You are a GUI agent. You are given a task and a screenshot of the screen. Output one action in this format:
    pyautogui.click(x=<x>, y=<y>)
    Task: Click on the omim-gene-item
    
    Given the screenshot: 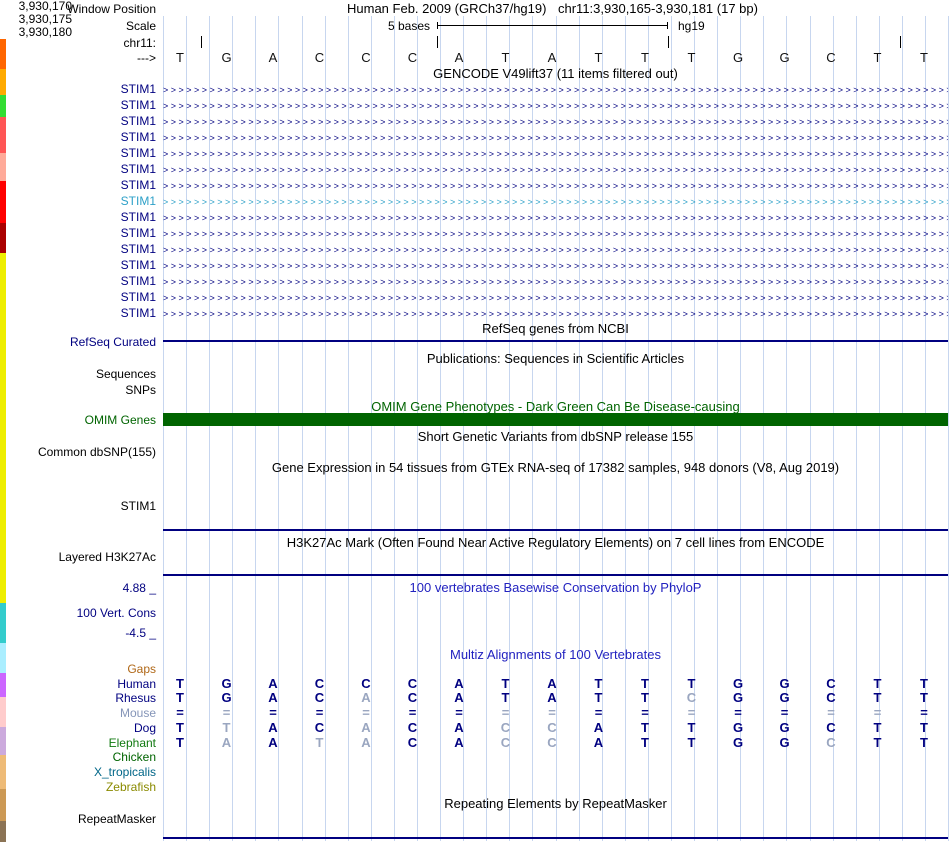 What is the action you would take?
    pyautogui.click(x=555, y=419)
    